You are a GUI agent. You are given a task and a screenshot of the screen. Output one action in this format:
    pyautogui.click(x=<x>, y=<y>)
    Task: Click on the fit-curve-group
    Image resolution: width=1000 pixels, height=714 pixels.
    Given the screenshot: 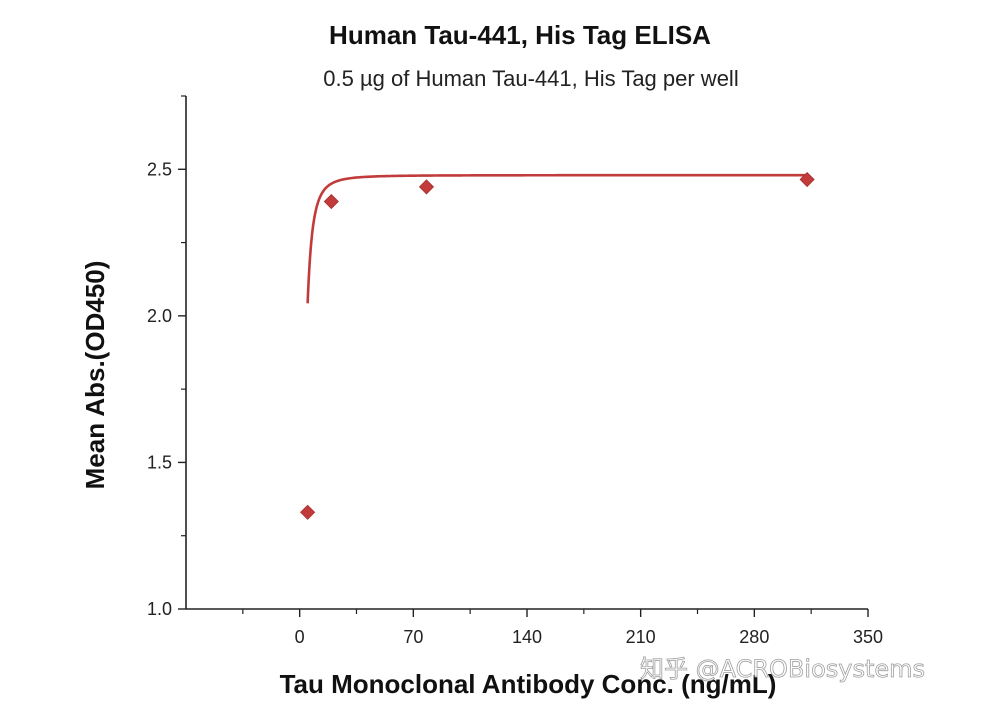 What is the action you would take?
    pyautogui.click(x=557, y=238)
    